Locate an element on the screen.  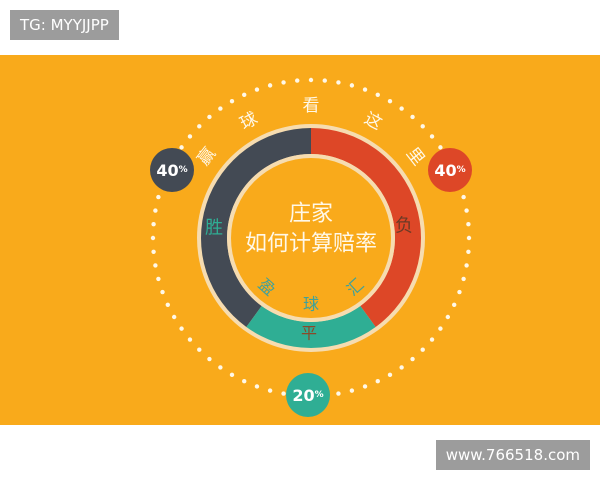
badge-lose-circle is located at coordinates (450, 170).